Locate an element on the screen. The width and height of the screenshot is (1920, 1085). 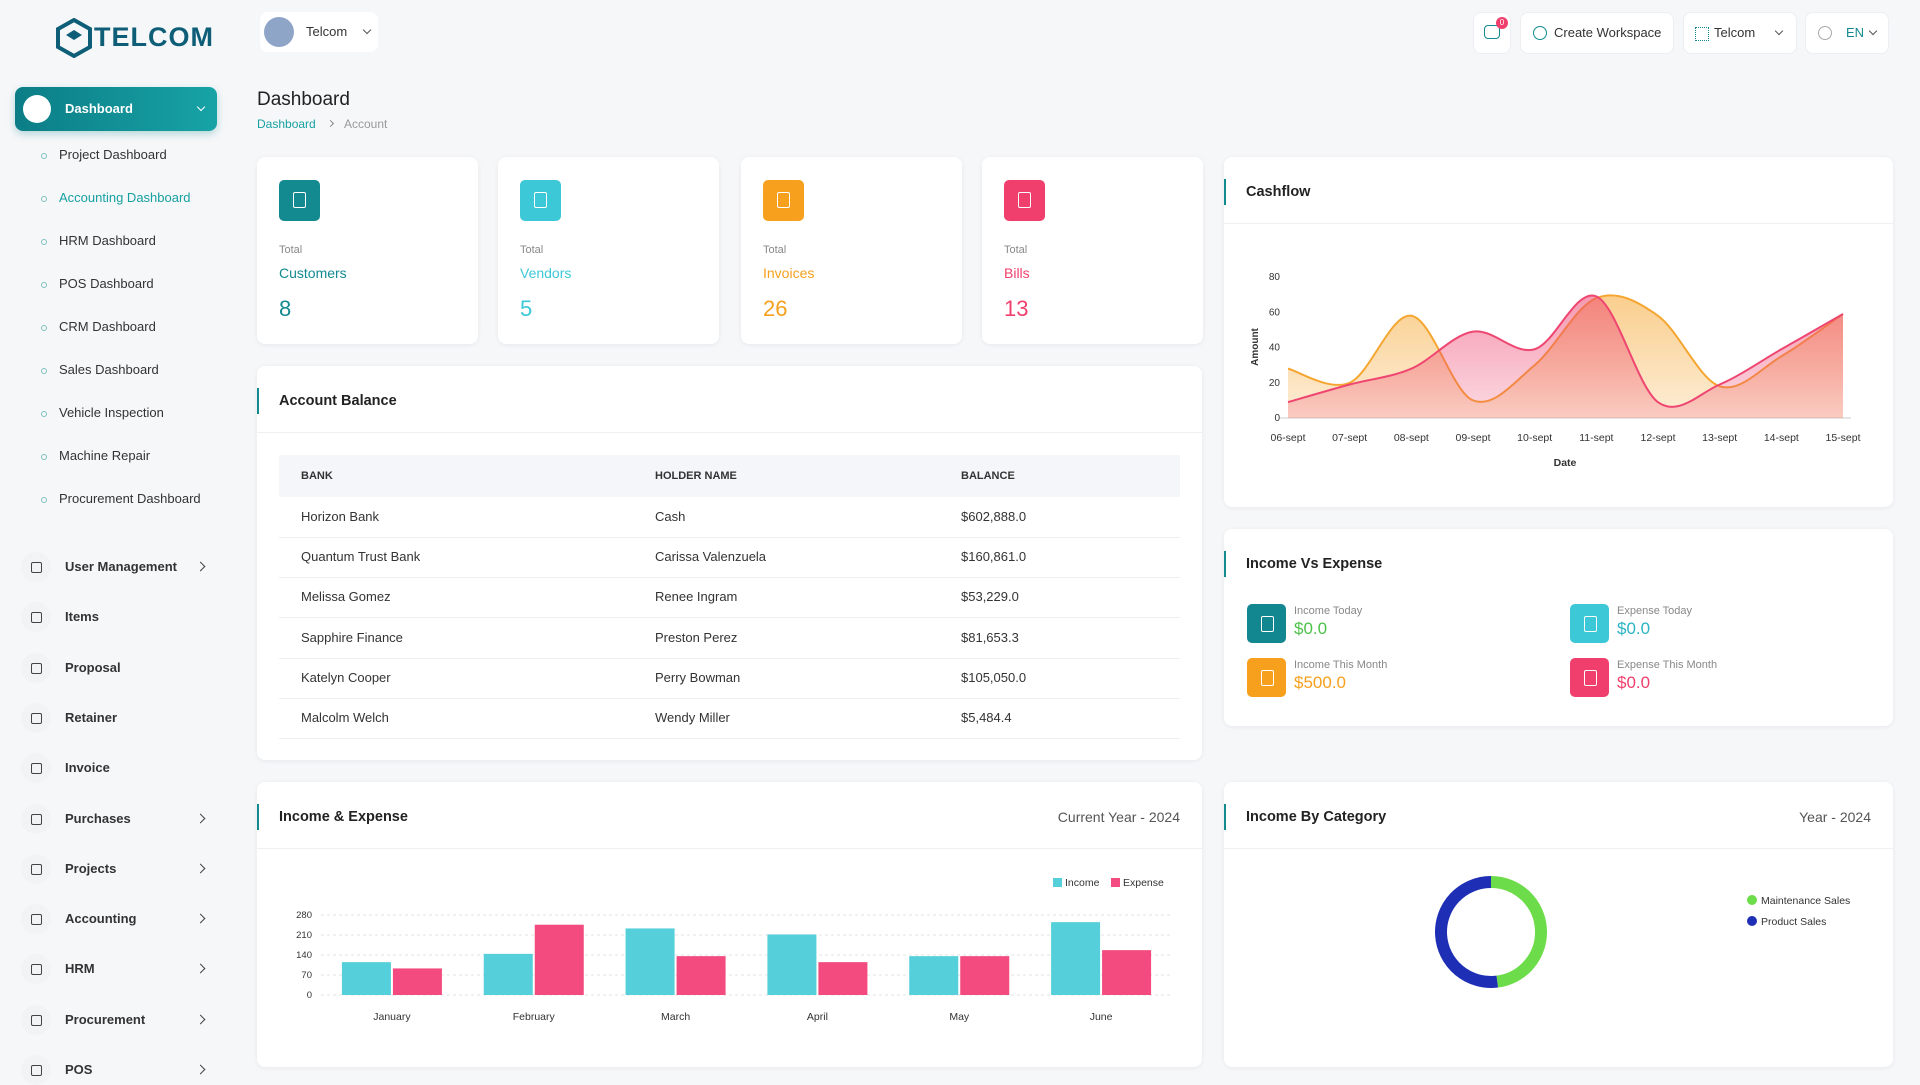
x-tick-label: May is located at coordinates (959, 1017).